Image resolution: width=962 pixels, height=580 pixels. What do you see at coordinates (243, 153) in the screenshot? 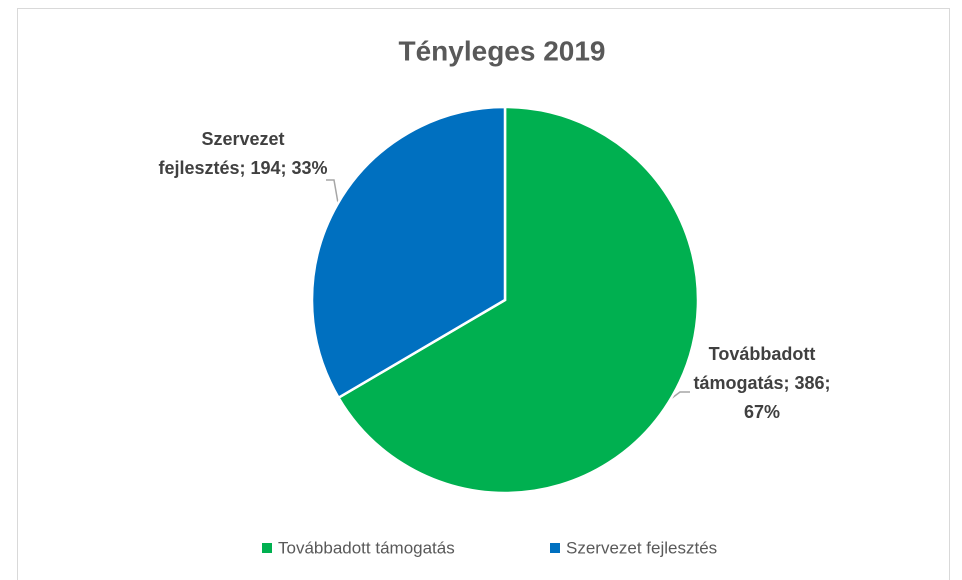
I see `data-label: Szervezet fejlesztés; 194; 33%` at bounding box center [243, 153].